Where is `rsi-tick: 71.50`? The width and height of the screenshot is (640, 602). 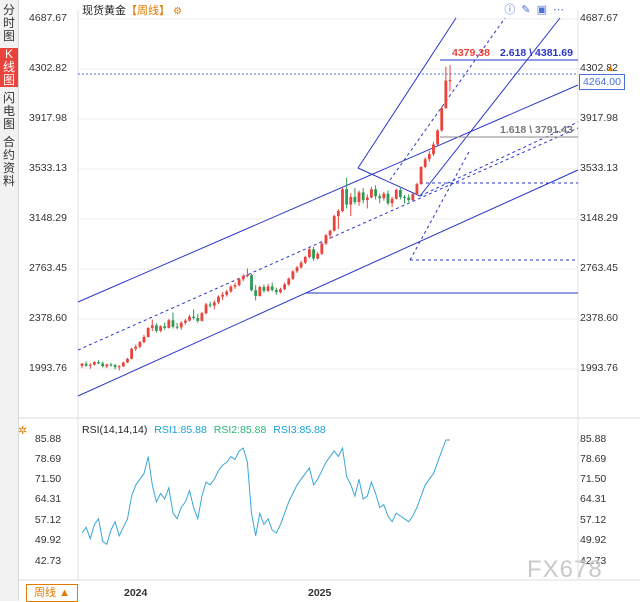
rsi-tick: 71.50 is located at coordinates (48, 479).